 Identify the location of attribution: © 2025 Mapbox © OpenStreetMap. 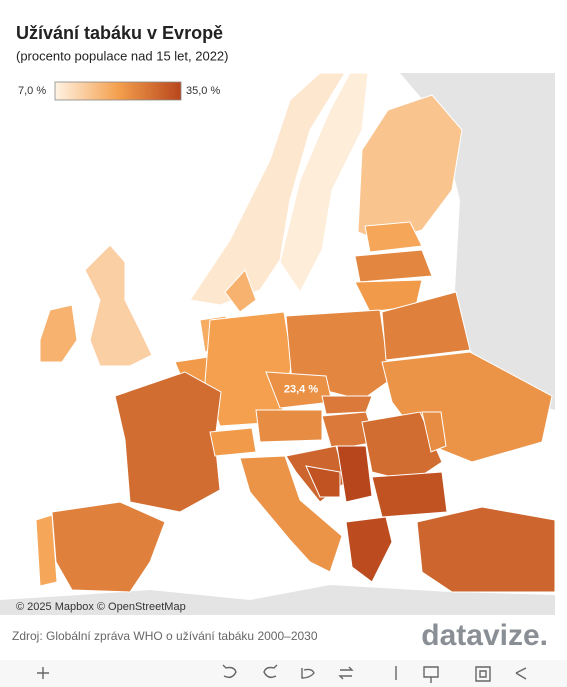
(101, 607).